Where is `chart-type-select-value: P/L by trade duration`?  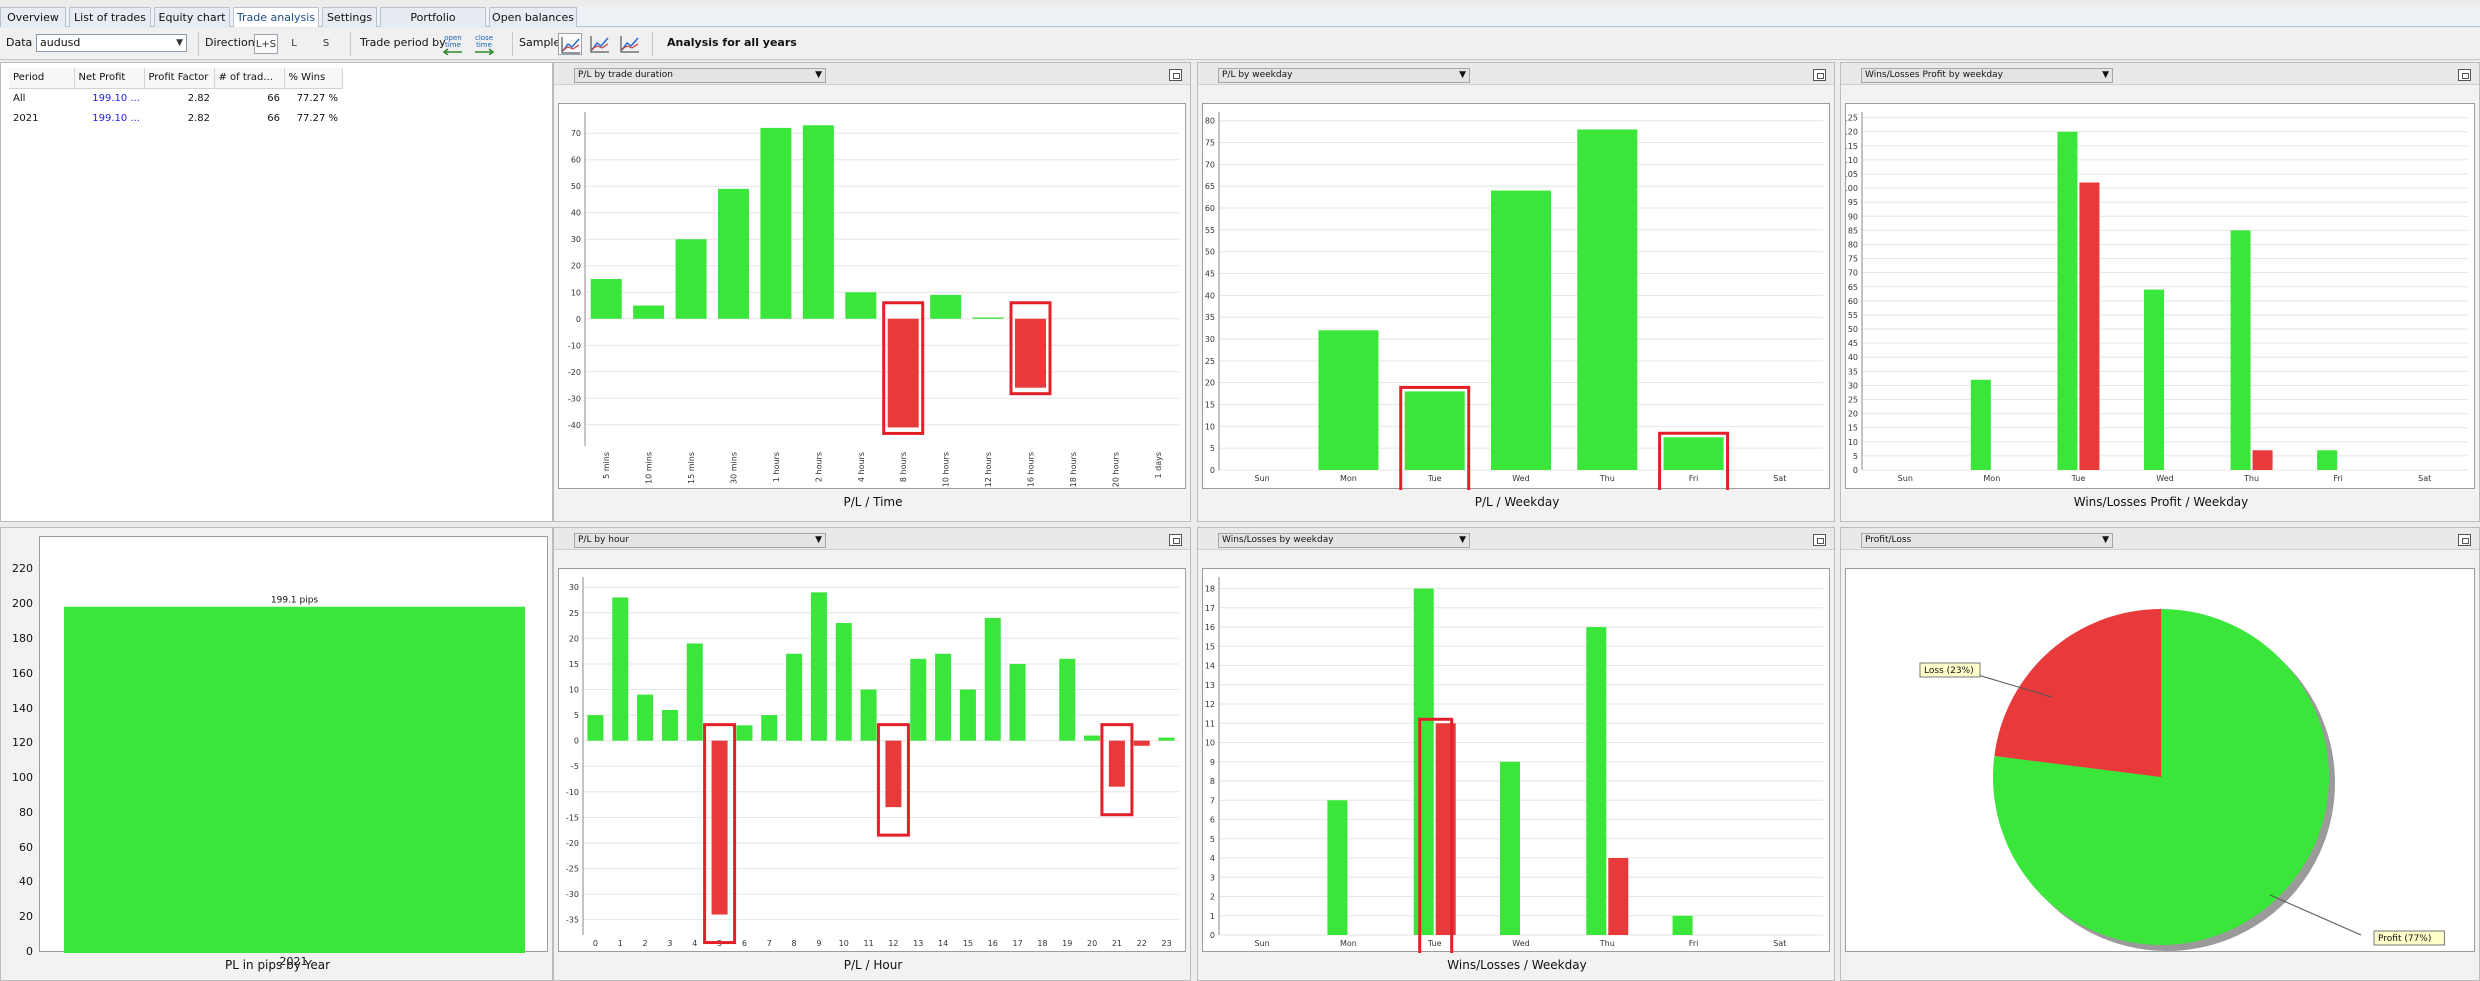
chart-type-select-value: P/L by trade duration is located at coordinates (625, 75).